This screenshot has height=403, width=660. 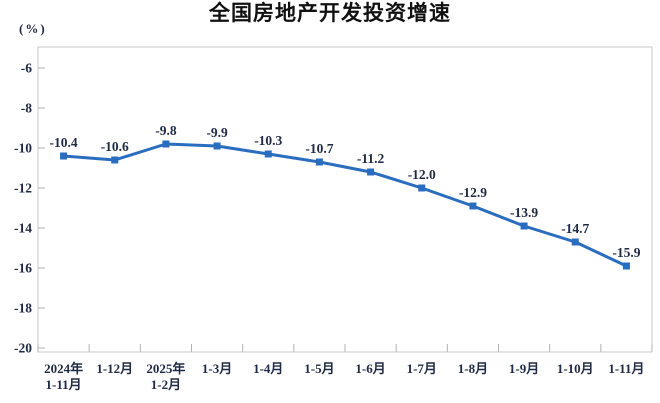 What do you see at coordinates (626, 252) in the screenshot?
I see `data-label: -15.9` at bounding box center [626, 252].